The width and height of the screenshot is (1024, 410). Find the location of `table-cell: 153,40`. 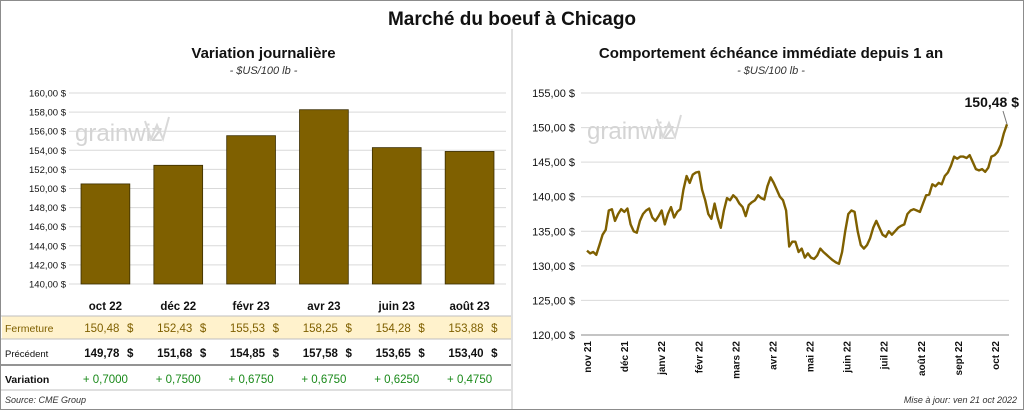

table-cell: 153,40 is located at coordinates (465, 354).